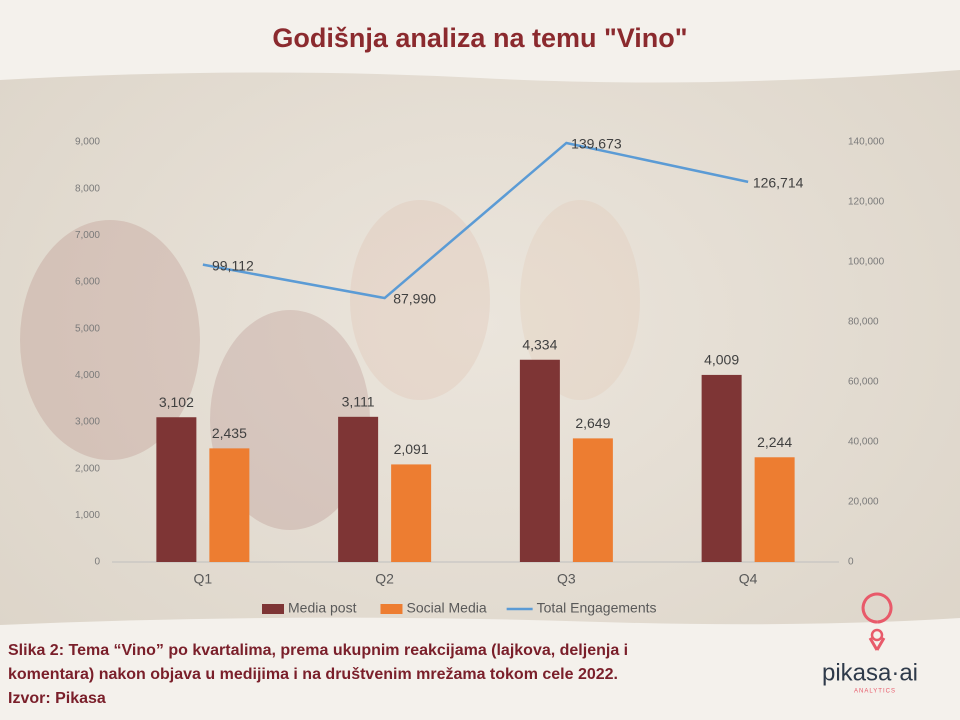  Describe the element at coordinates (87, 422) in the screenshot. I see `y-tick-label: 3,000` at that location.